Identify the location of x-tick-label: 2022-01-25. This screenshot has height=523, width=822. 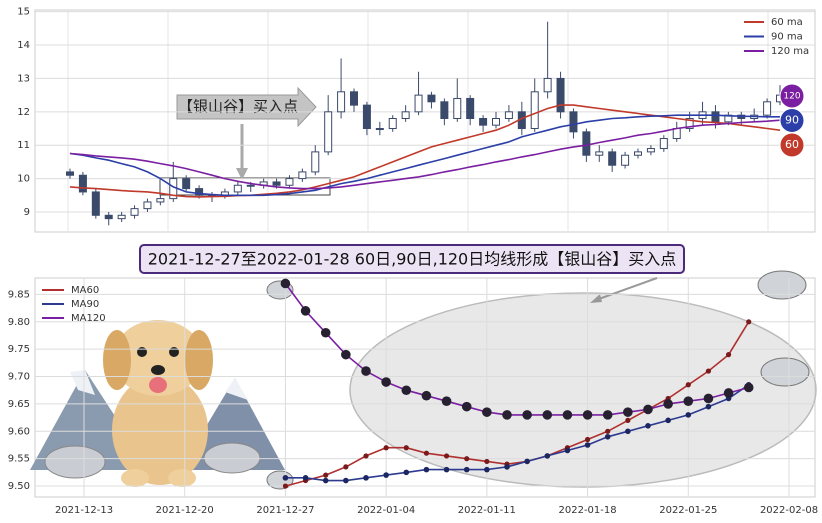
(688, 510).